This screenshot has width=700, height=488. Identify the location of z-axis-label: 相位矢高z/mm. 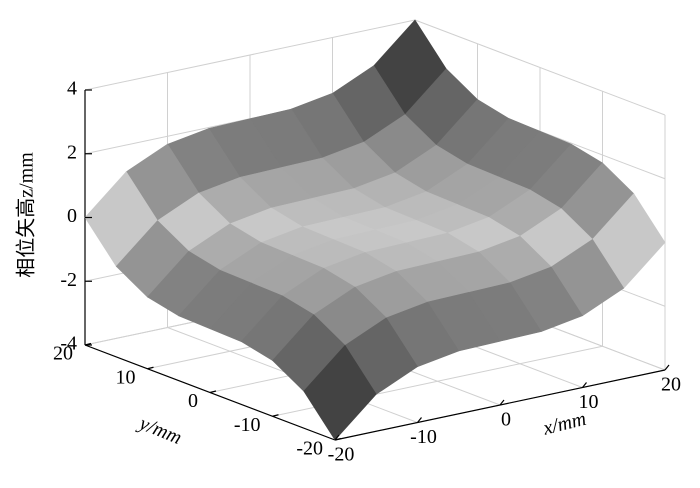
(26, 215).